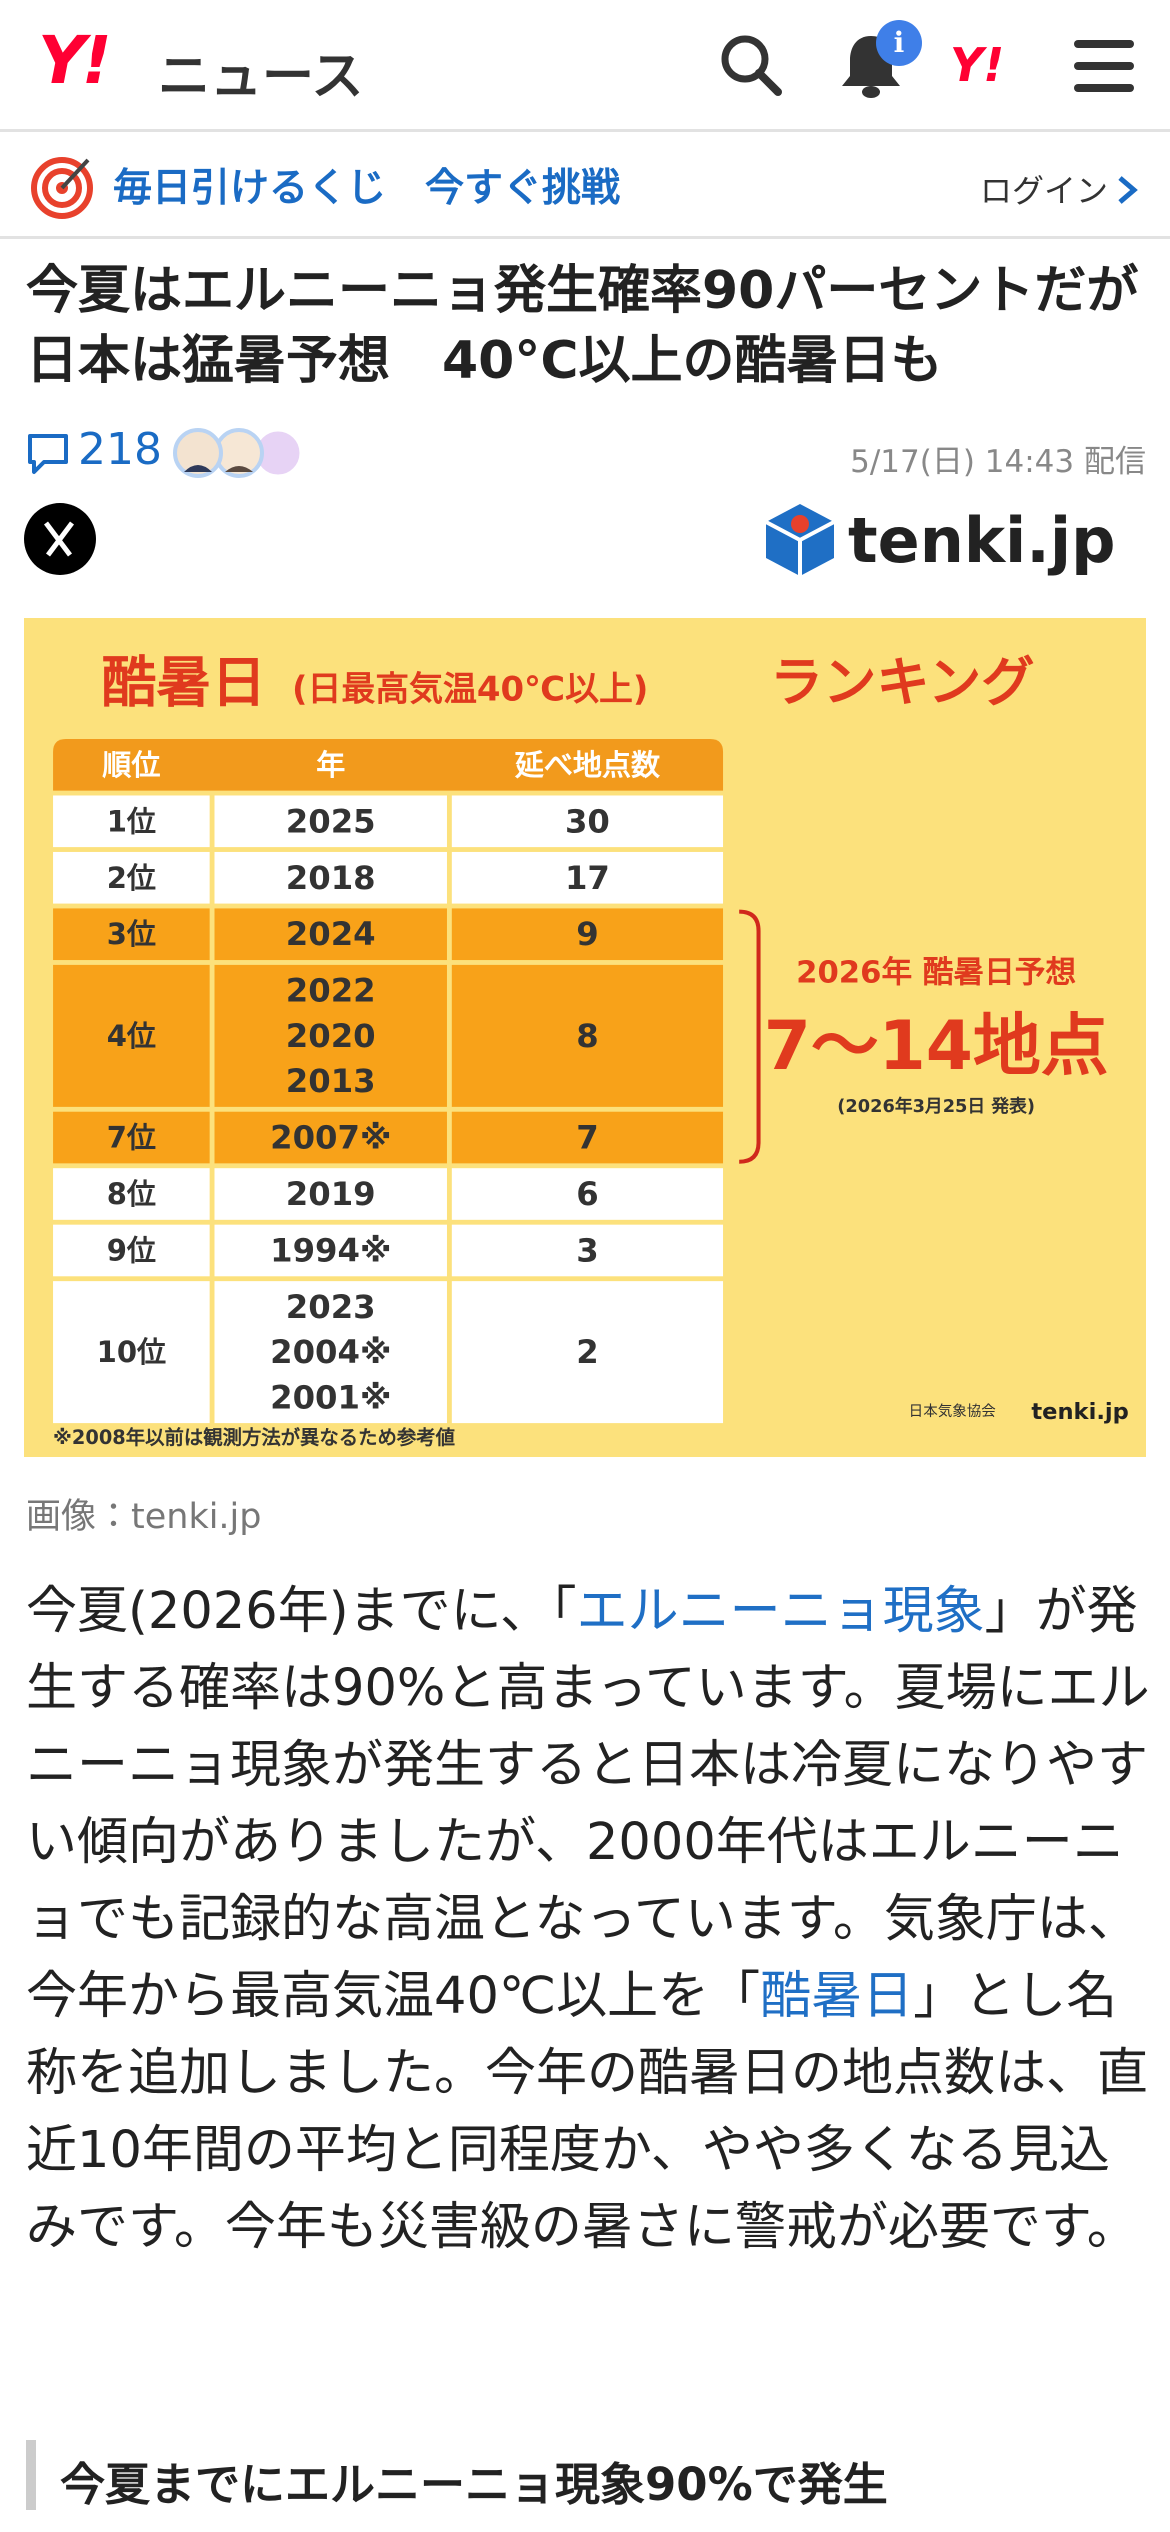 The width and height of the screenshot is (1170, 2532). Describe the element at coordinates (977, 65) in the screenshot. I see `yahoo-icon: Y!` at that location.